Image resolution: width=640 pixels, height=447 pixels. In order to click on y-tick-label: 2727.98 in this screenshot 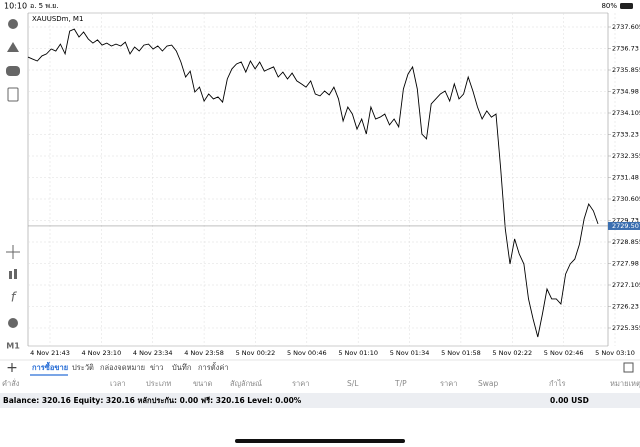, I will do `click(625, 263)`.